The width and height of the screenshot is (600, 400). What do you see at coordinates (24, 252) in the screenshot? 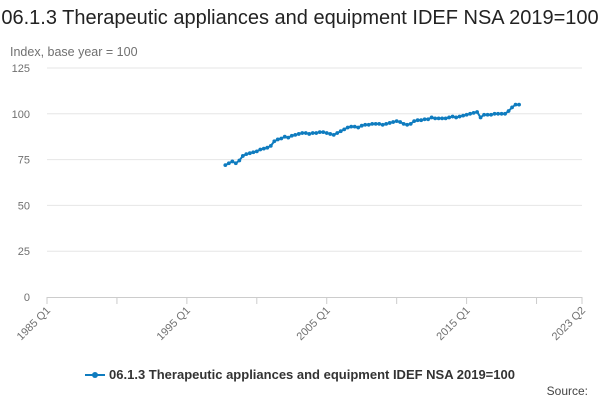
I see `y-tick-label: 25` at bounding box center [24, 252].